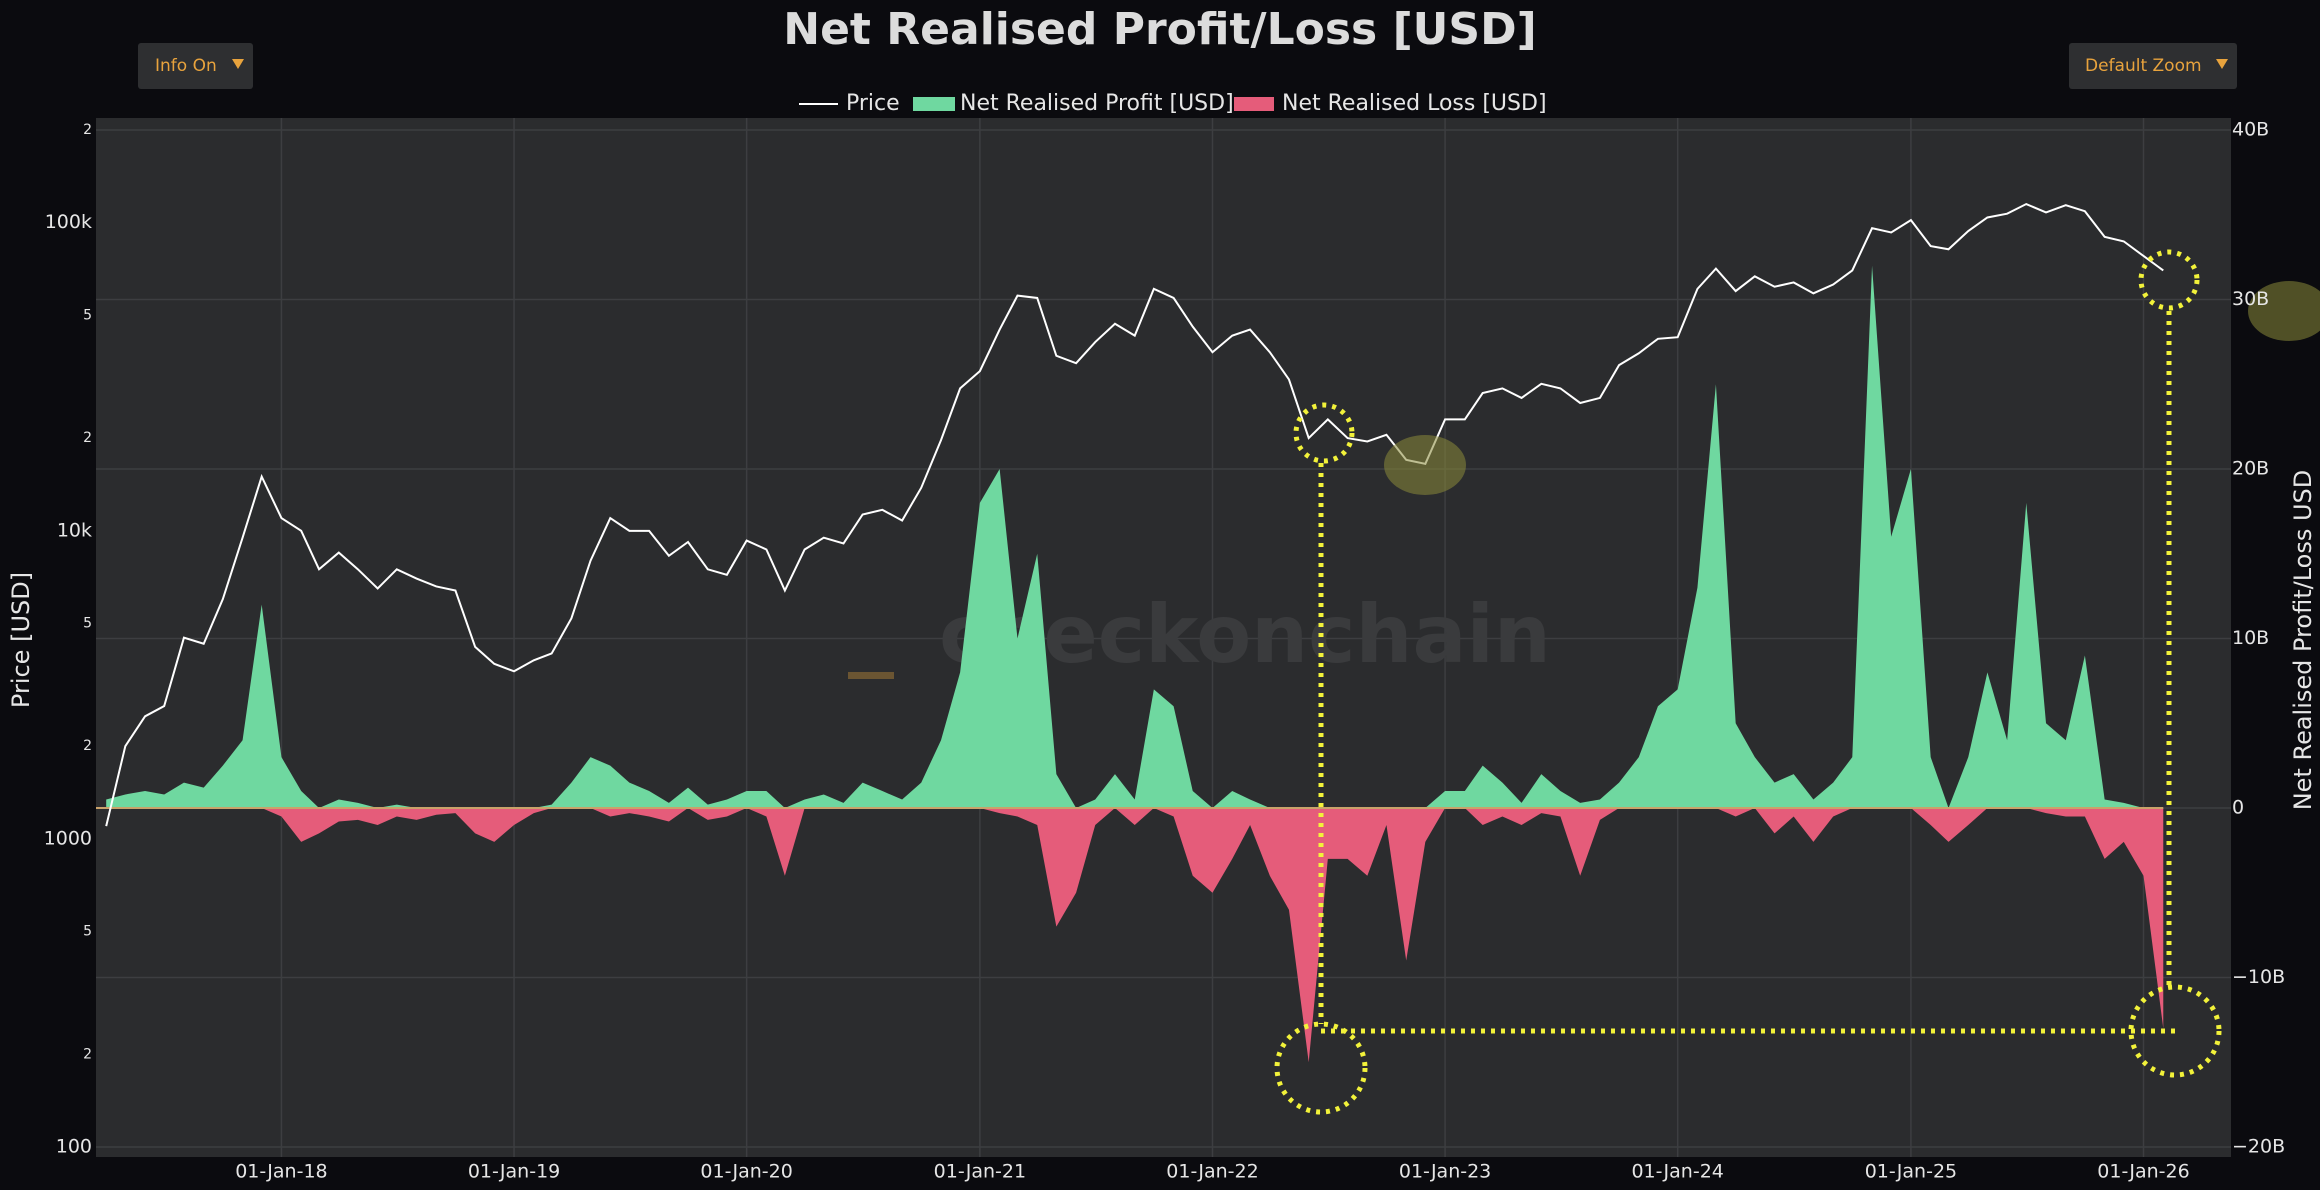 This screenshot has width=2320, height=1190. Describe the element at coordinates (2303, 640) in the screenshot. I see `y2-axis-title: Net Realised Profit/Loss USD` at that location.